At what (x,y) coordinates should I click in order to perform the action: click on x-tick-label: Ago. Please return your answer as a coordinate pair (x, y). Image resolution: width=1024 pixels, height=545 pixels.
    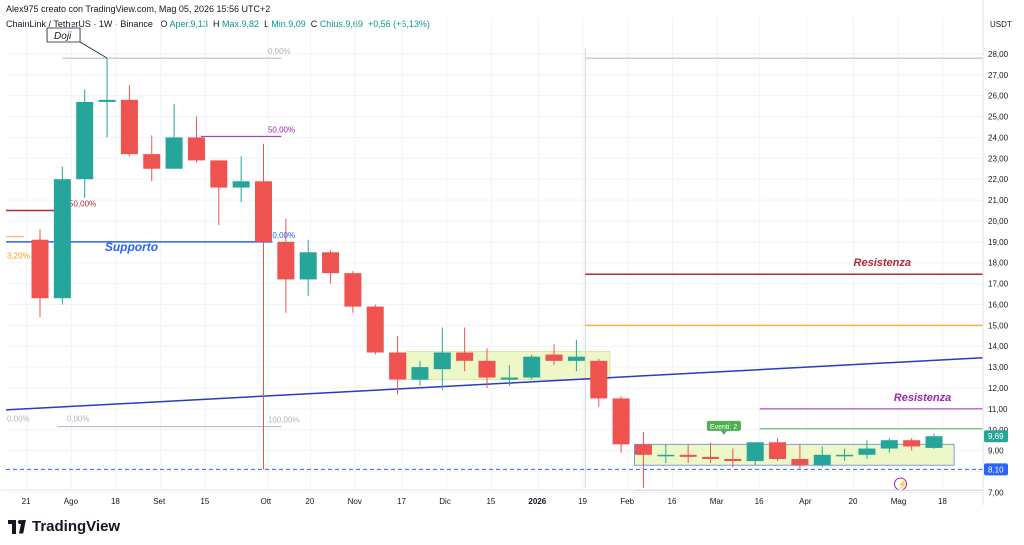
    Looking at the image, I should click on (71, 501).